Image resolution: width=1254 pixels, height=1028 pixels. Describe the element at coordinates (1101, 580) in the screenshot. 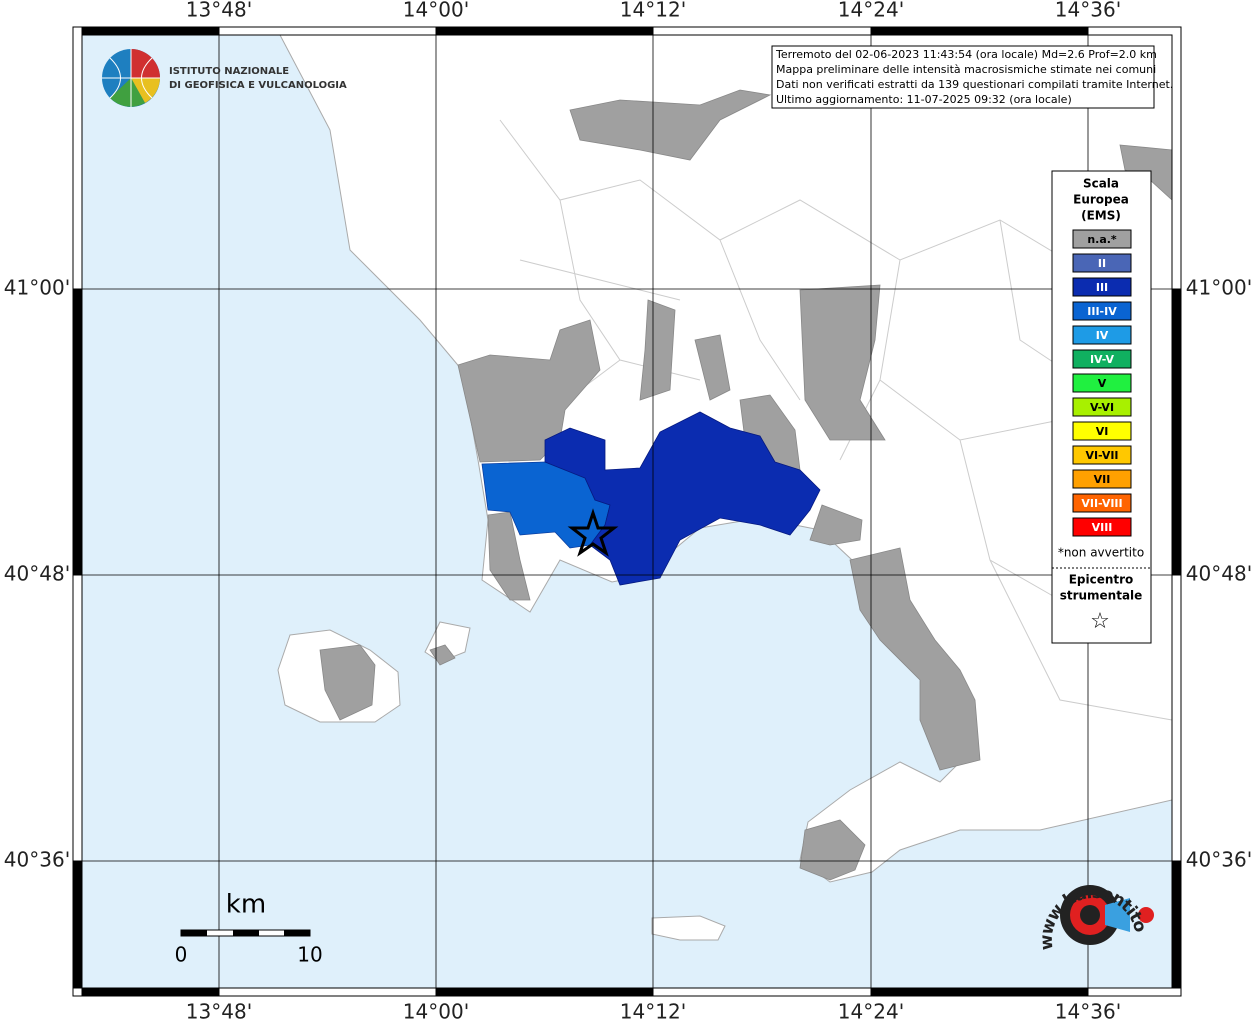

I see `epicenter-label: Epicentro` at that location.